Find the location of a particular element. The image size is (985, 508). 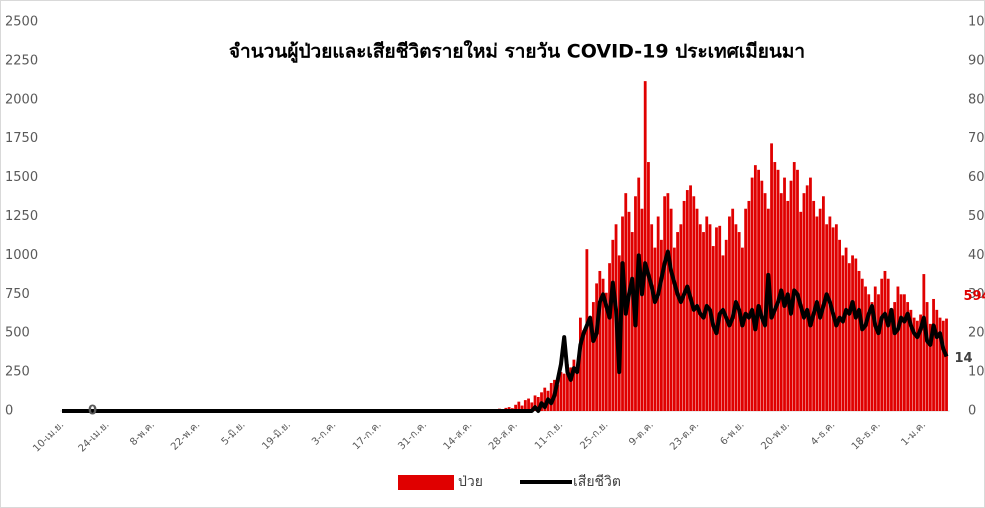

y2-tick-label: 40 is located at coordinates (976, 255).